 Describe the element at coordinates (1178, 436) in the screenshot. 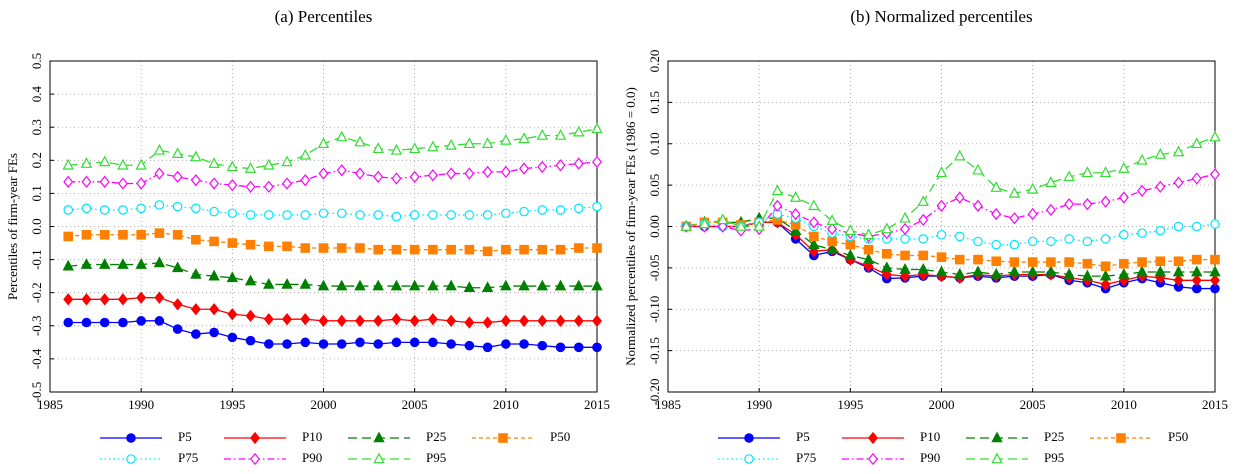

I see `legend-label: P50` at that location.